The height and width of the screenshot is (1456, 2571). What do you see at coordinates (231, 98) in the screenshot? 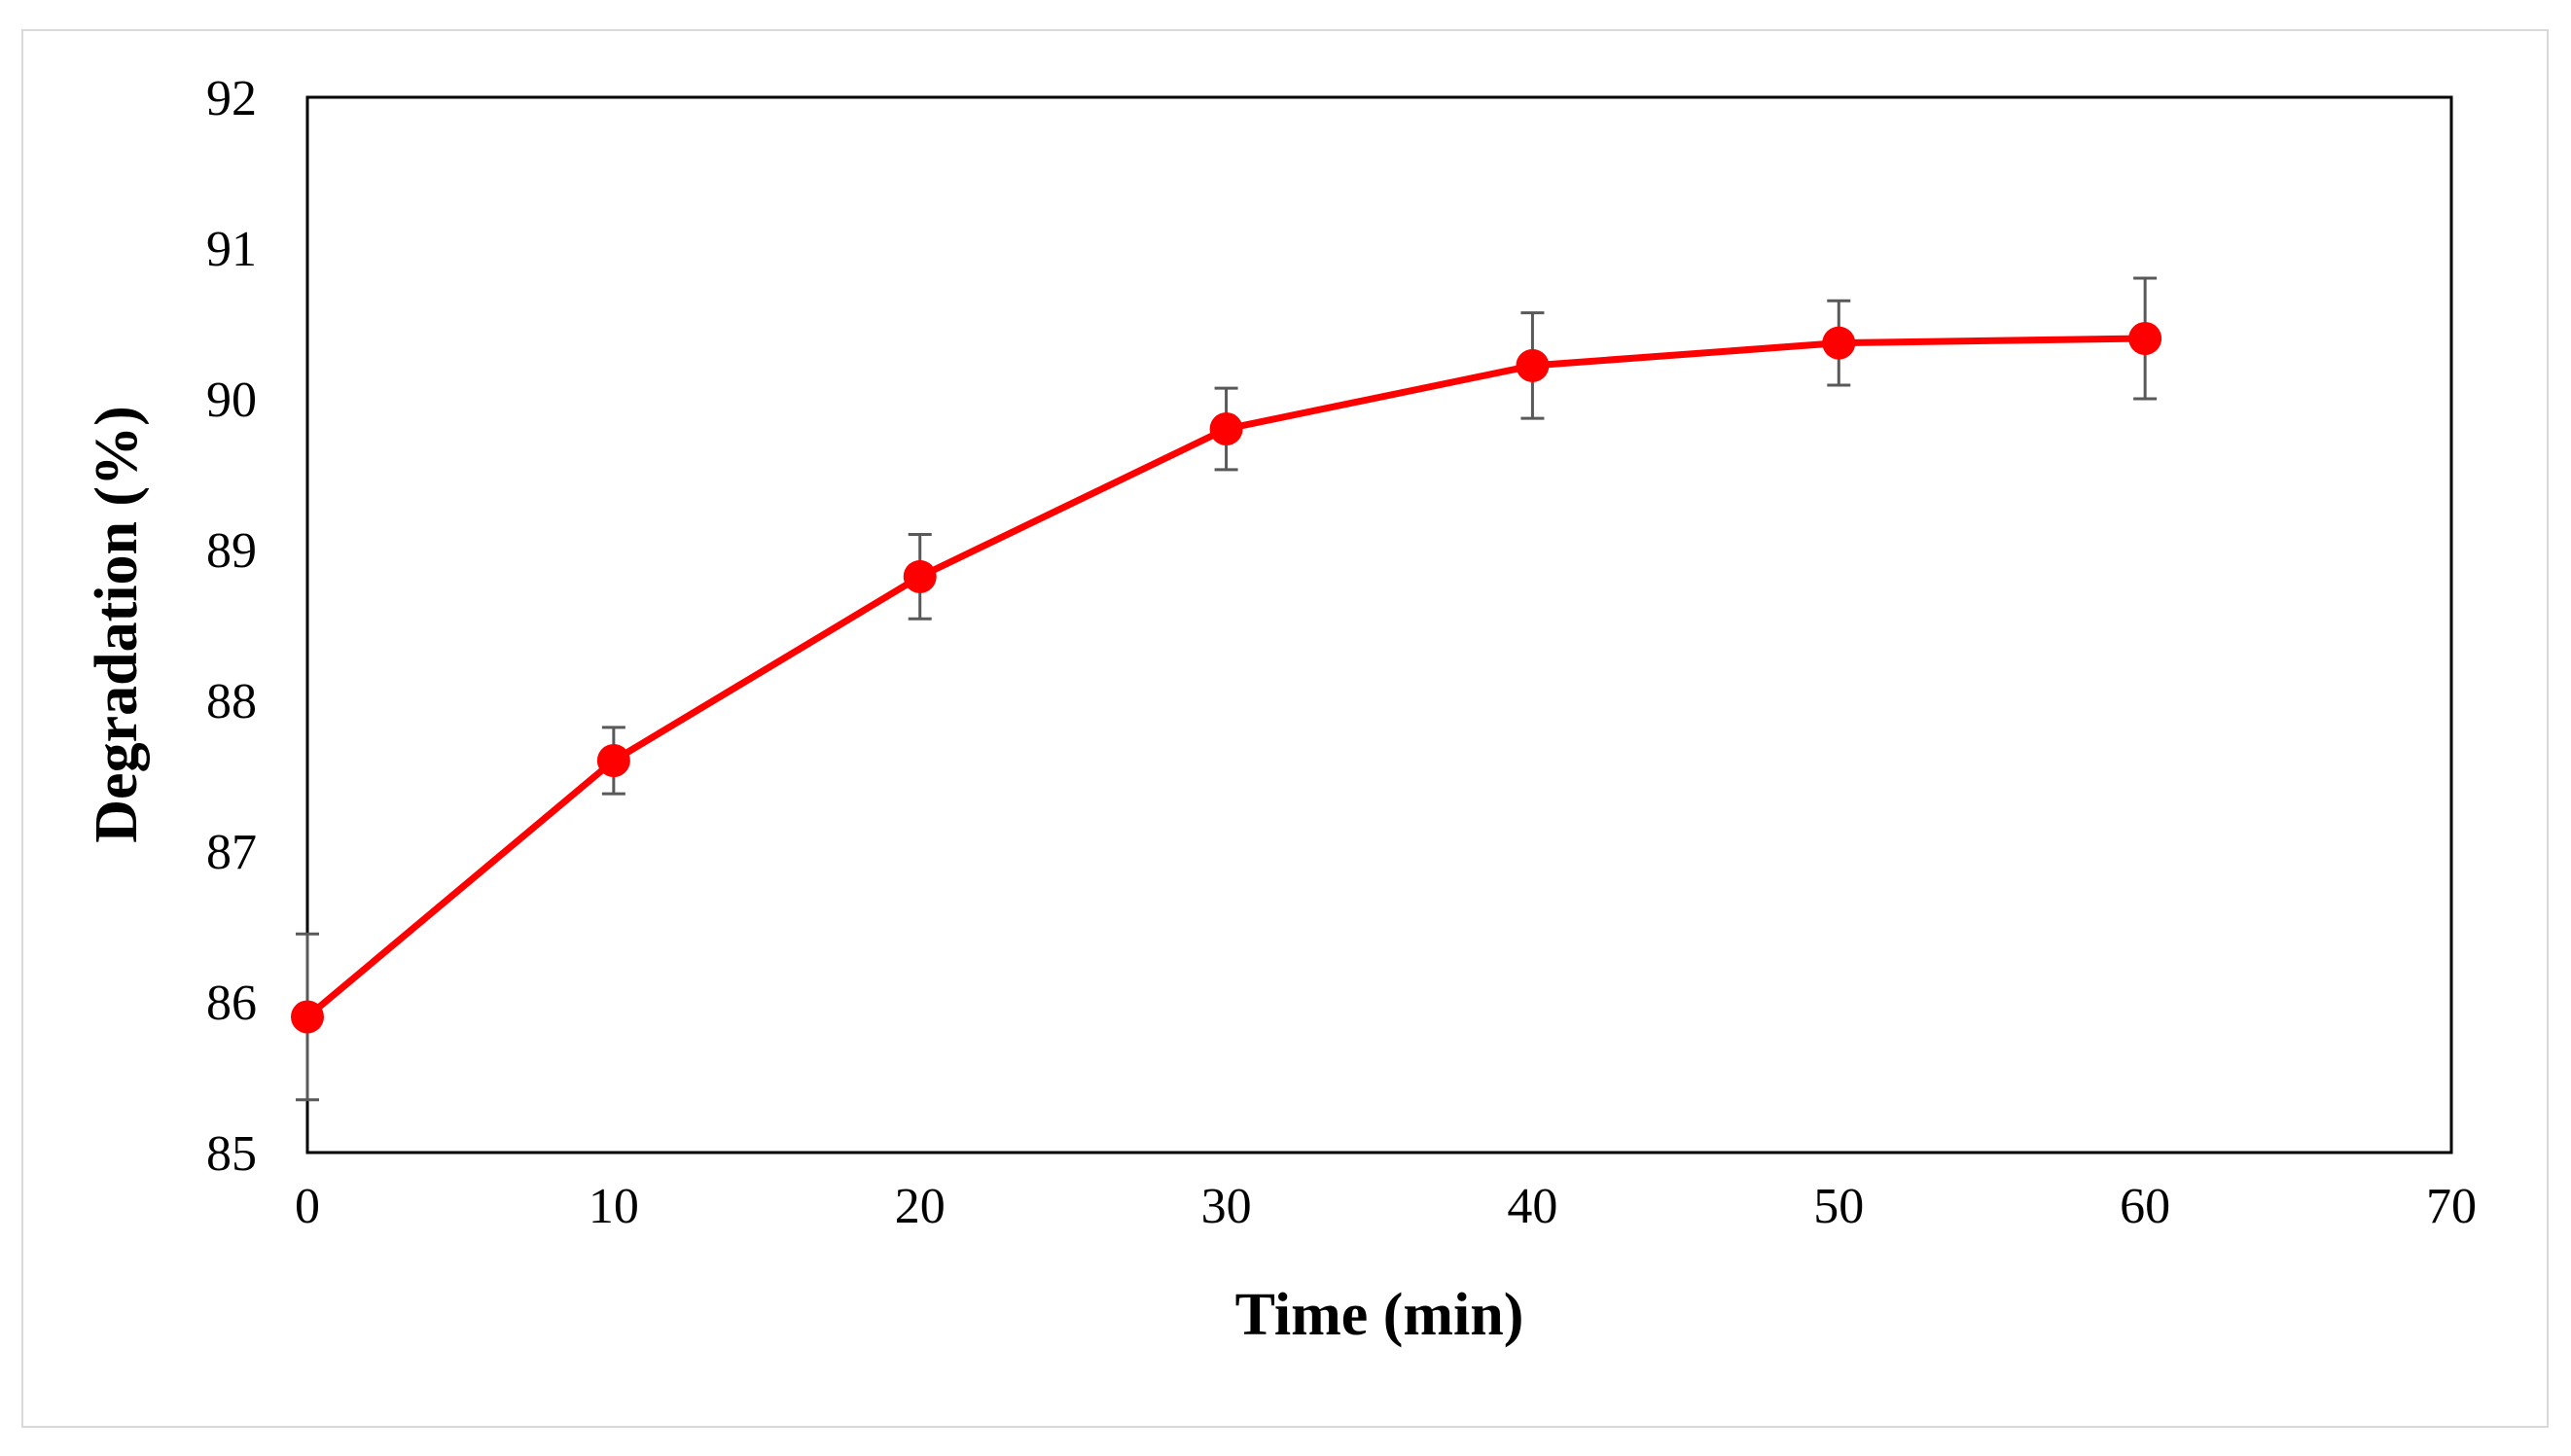
I see `y-tick-label: 92` at bounding box center [231, 98].